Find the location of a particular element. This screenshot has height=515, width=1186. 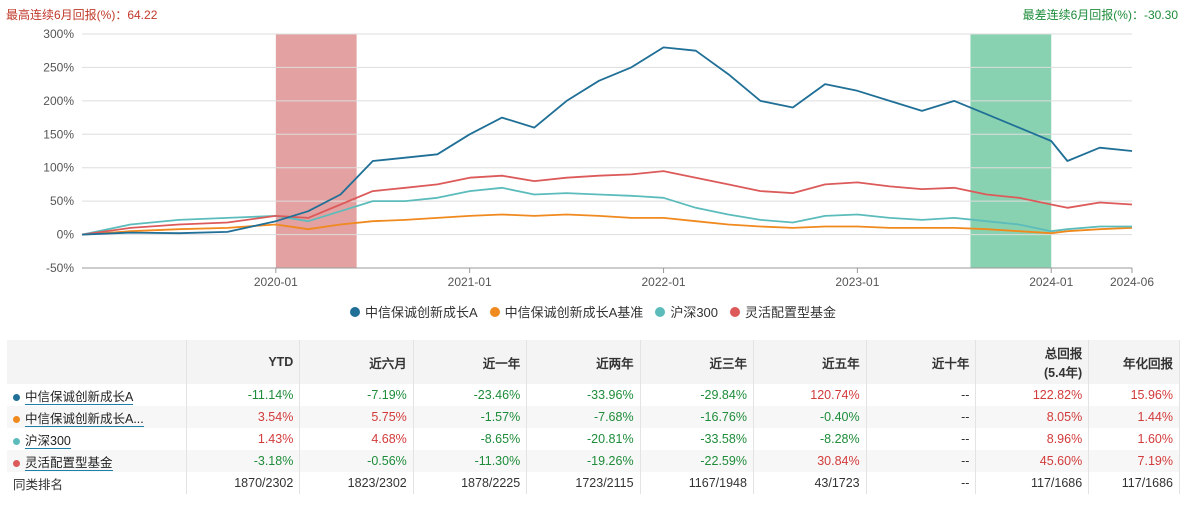

rank-cell: 43/1723 is located at coordinates (810, 483).